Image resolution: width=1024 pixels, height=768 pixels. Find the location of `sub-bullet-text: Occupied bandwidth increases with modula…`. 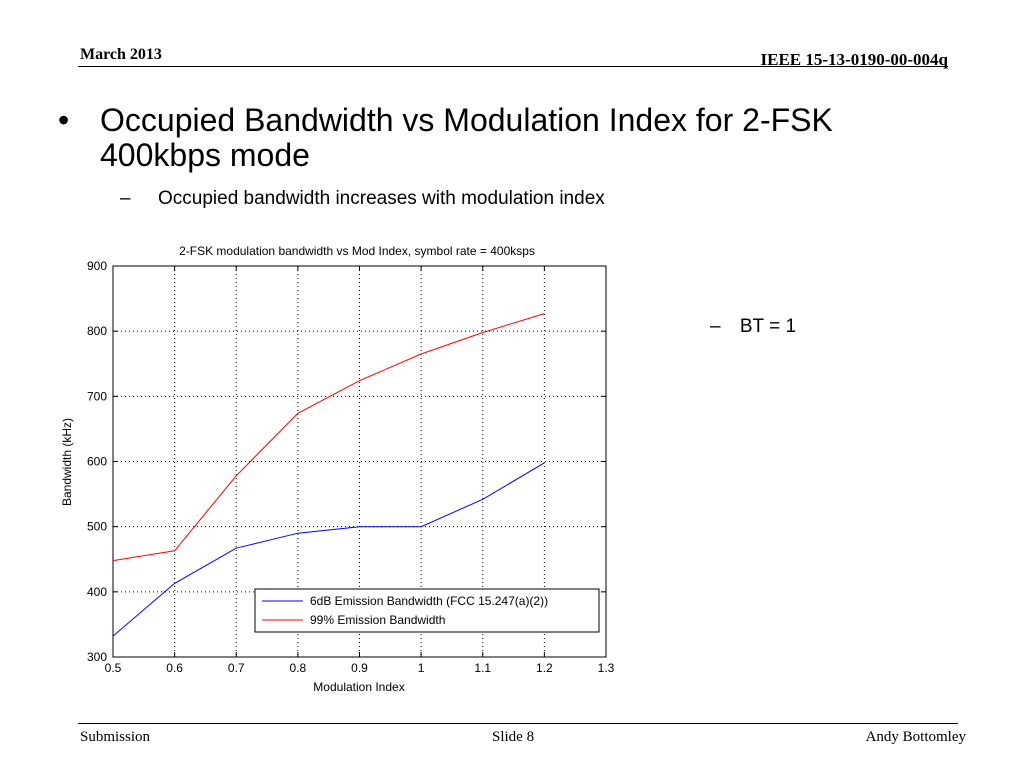

sub-bullet-text: Occupied bandwidth increases with modula… is located at coordinates (381, 198).